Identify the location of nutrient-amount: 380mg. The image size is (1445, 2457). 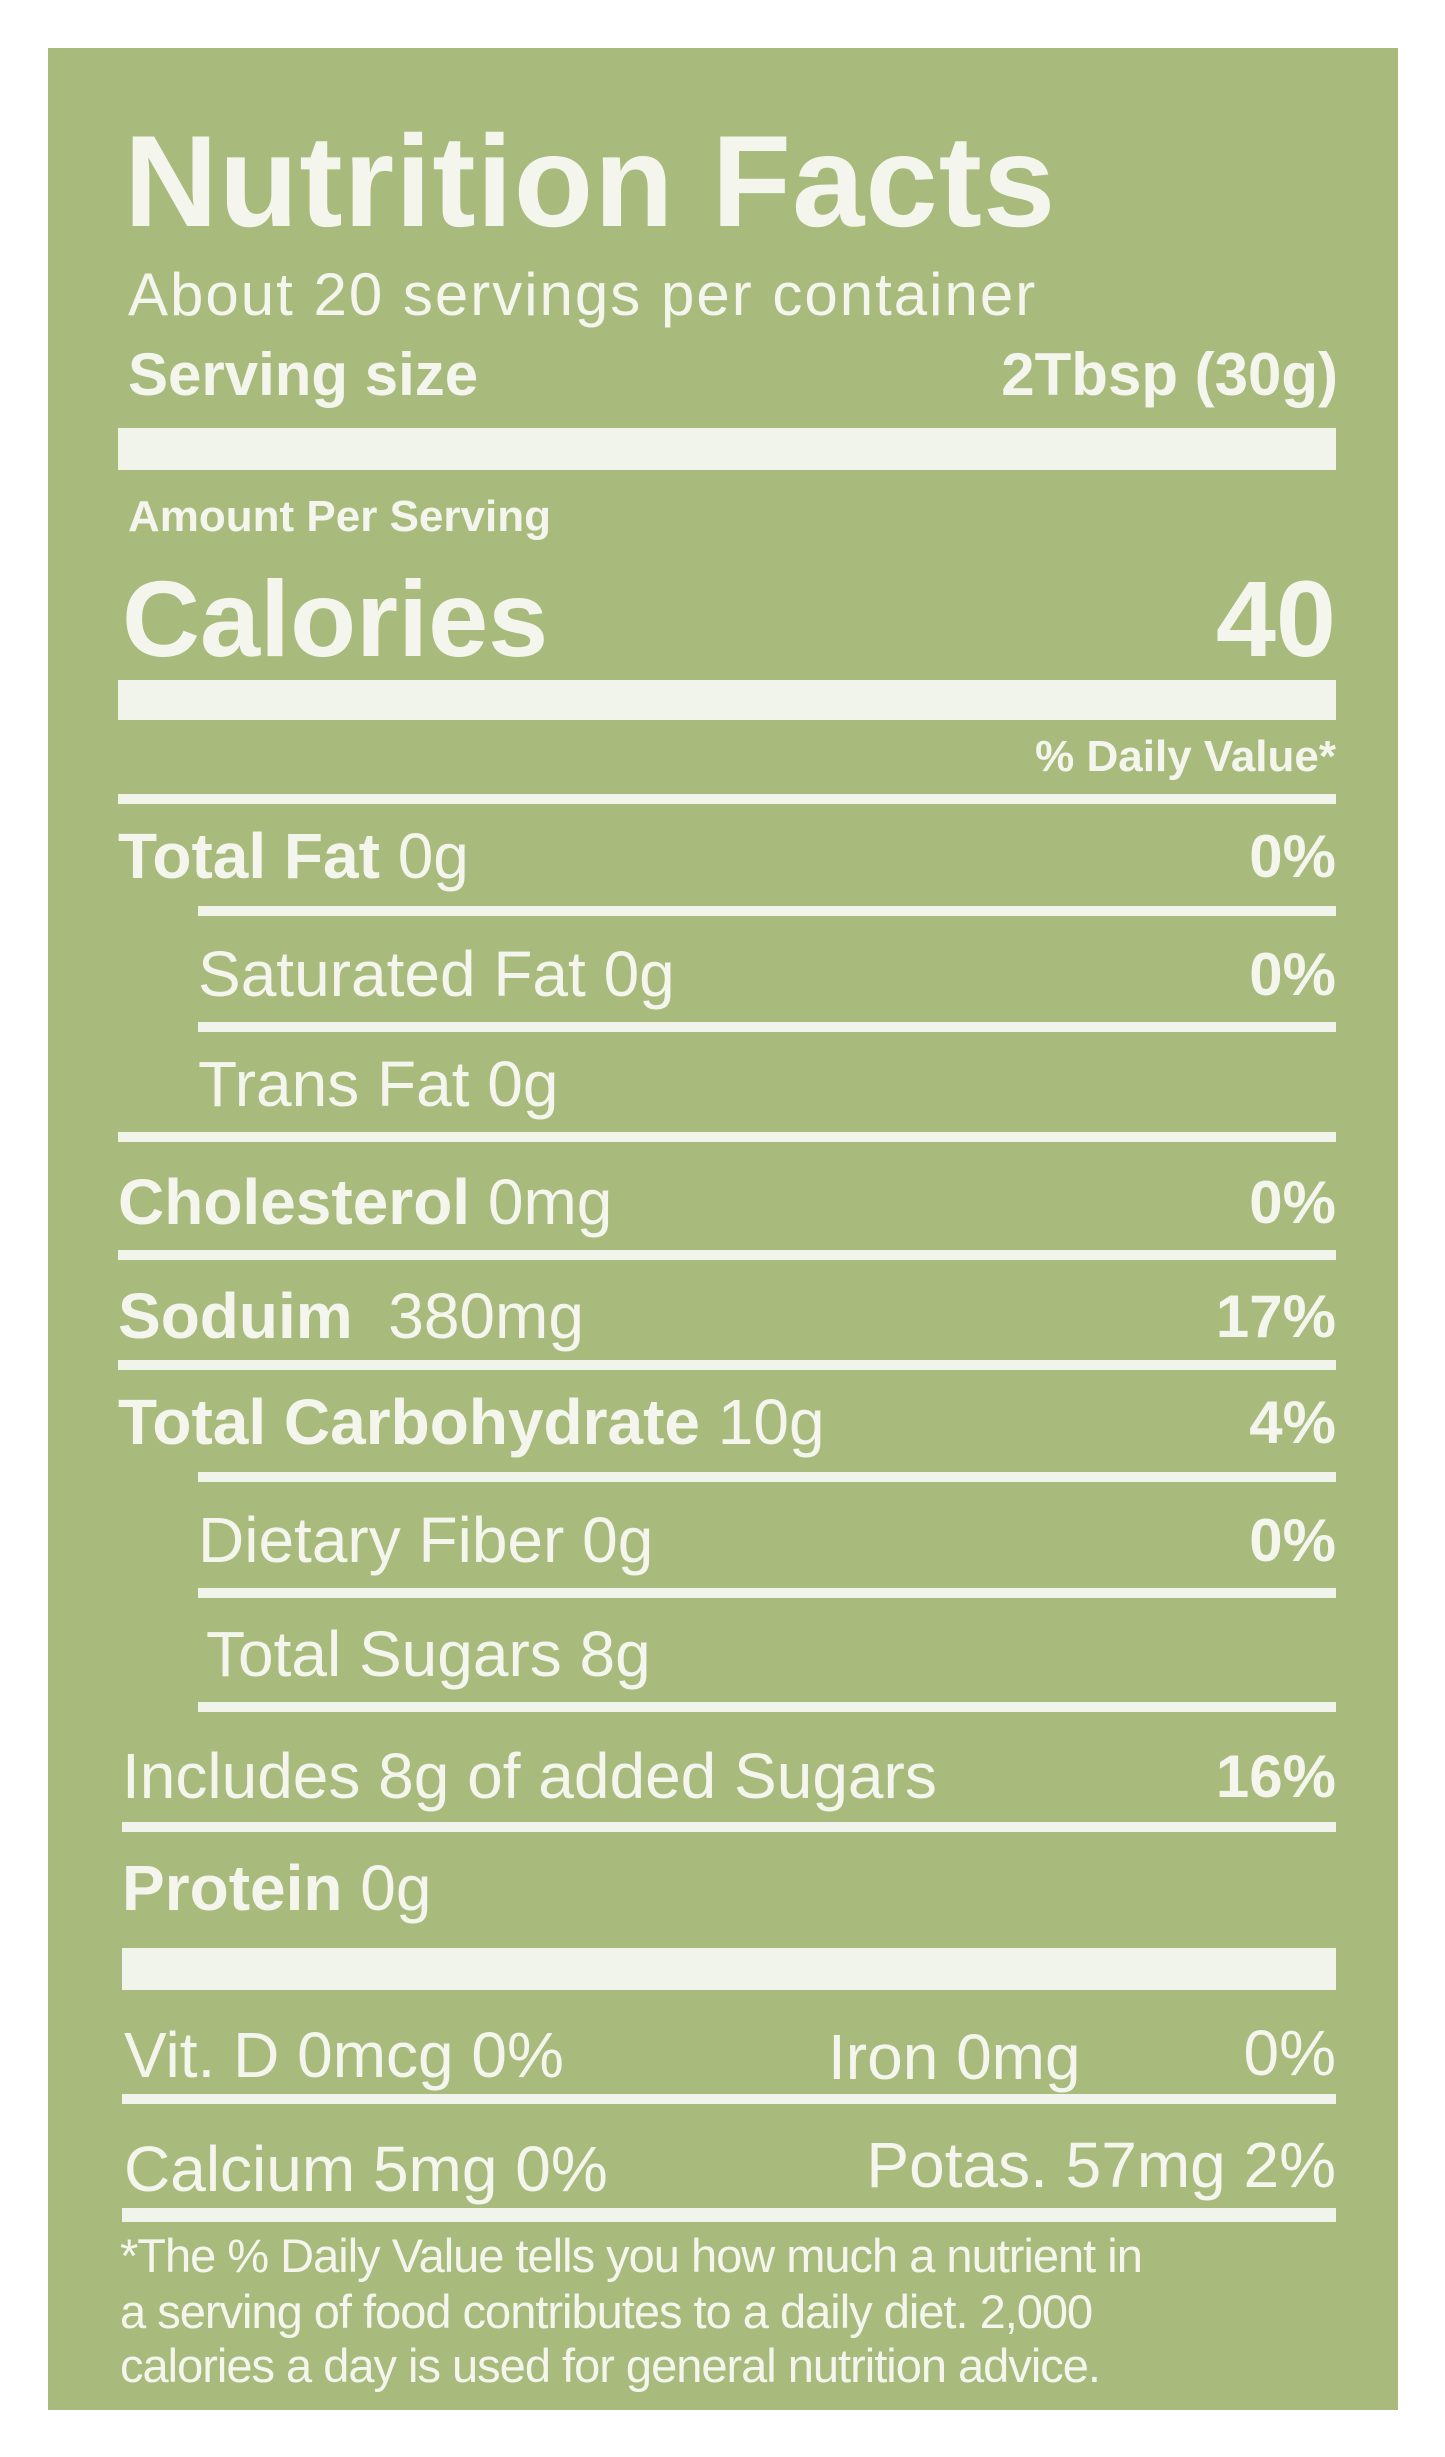
(486, 1316).